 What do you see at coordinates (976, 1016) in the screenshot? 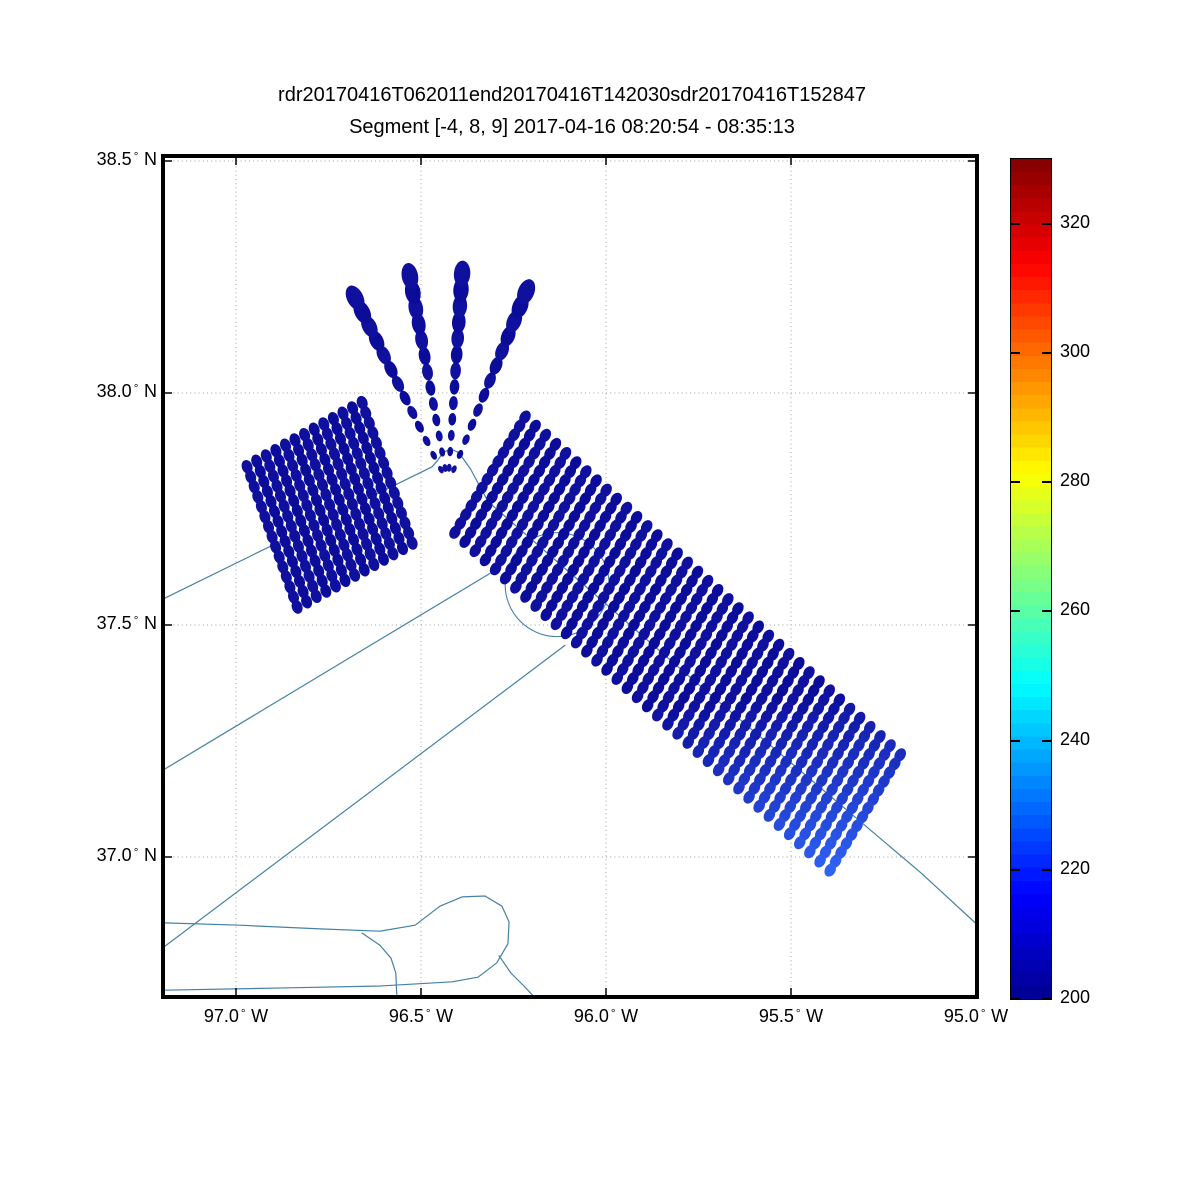
I see `x-axis-tick-label: 95.0 ° W` at bounding box center [976, 1016].